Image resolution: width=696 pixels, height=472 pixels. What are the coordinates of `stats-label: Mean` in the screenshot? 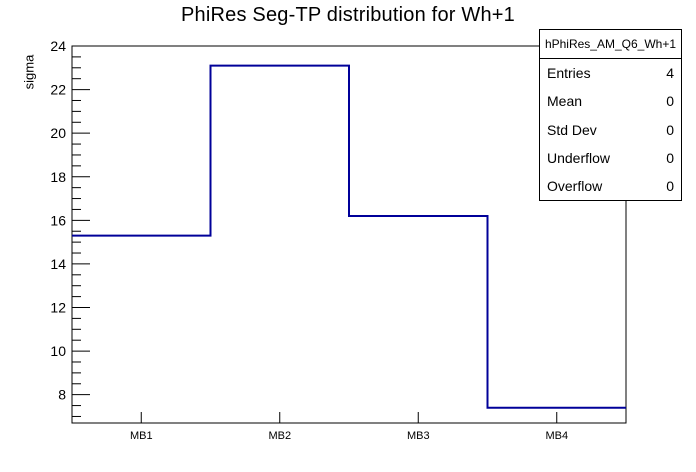 It's located at (565, 101).